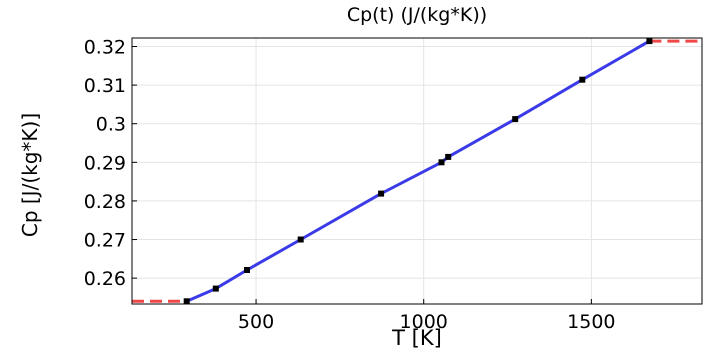  What do you see at coordinates (105, 47) in the screenshot?
I see `y-tick-label: 0.32` at bounding box center [105, 47].